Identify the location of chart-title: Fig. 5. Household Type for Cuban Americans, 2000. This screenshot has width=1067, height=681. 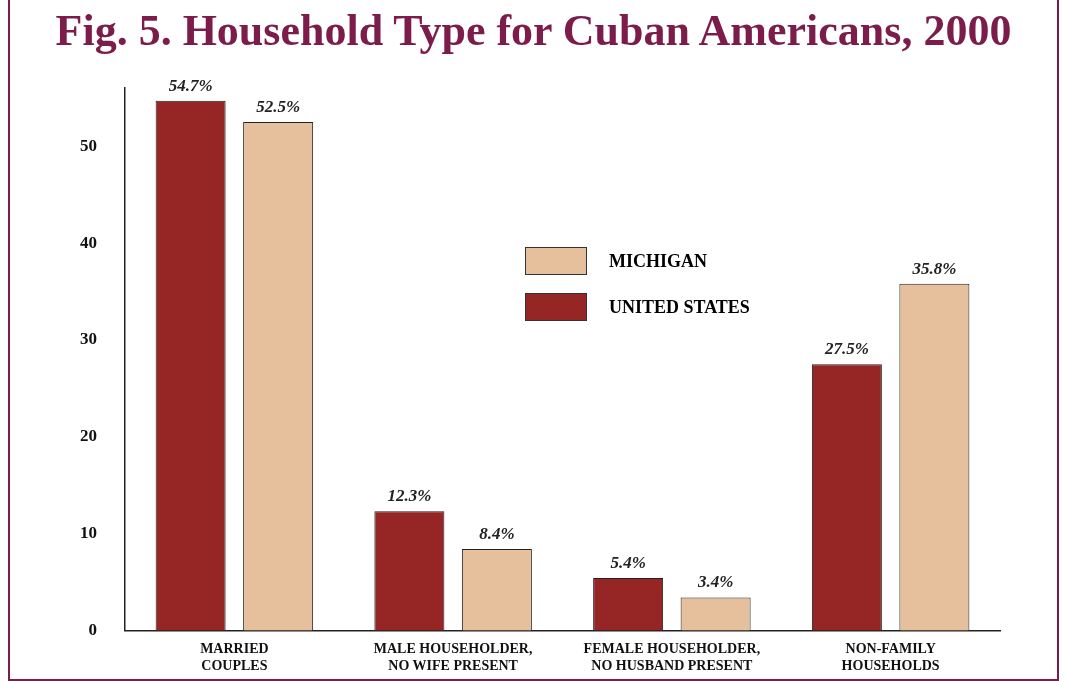
(533, 31).